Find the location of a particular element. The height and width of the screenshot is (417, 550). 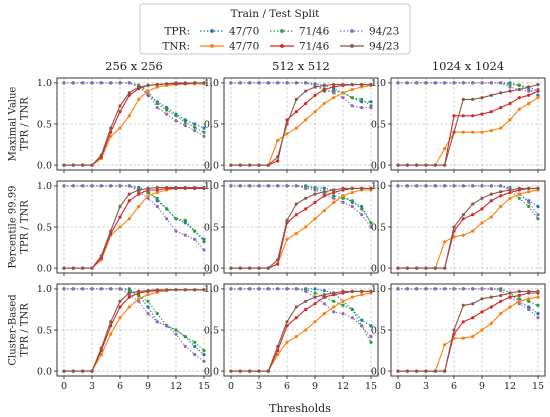

panel: 0 3 6 9 12 15 0.0 0.5 1.0 is located at coordinates (458, 337).